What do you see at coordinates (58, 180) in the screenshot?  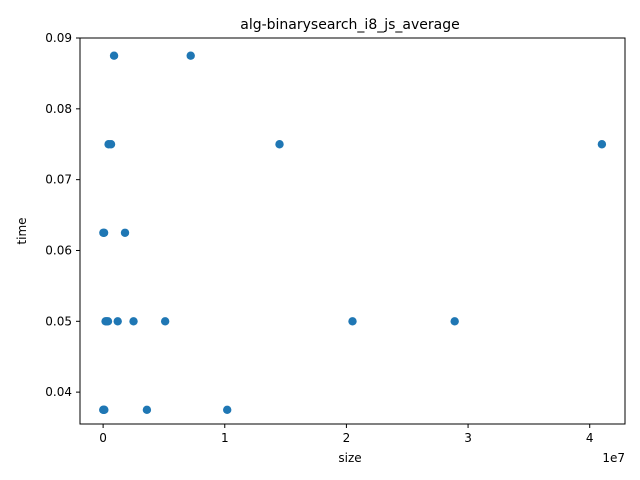 I see `y-tick-label: 0.07` at bounding box center [58, 180].